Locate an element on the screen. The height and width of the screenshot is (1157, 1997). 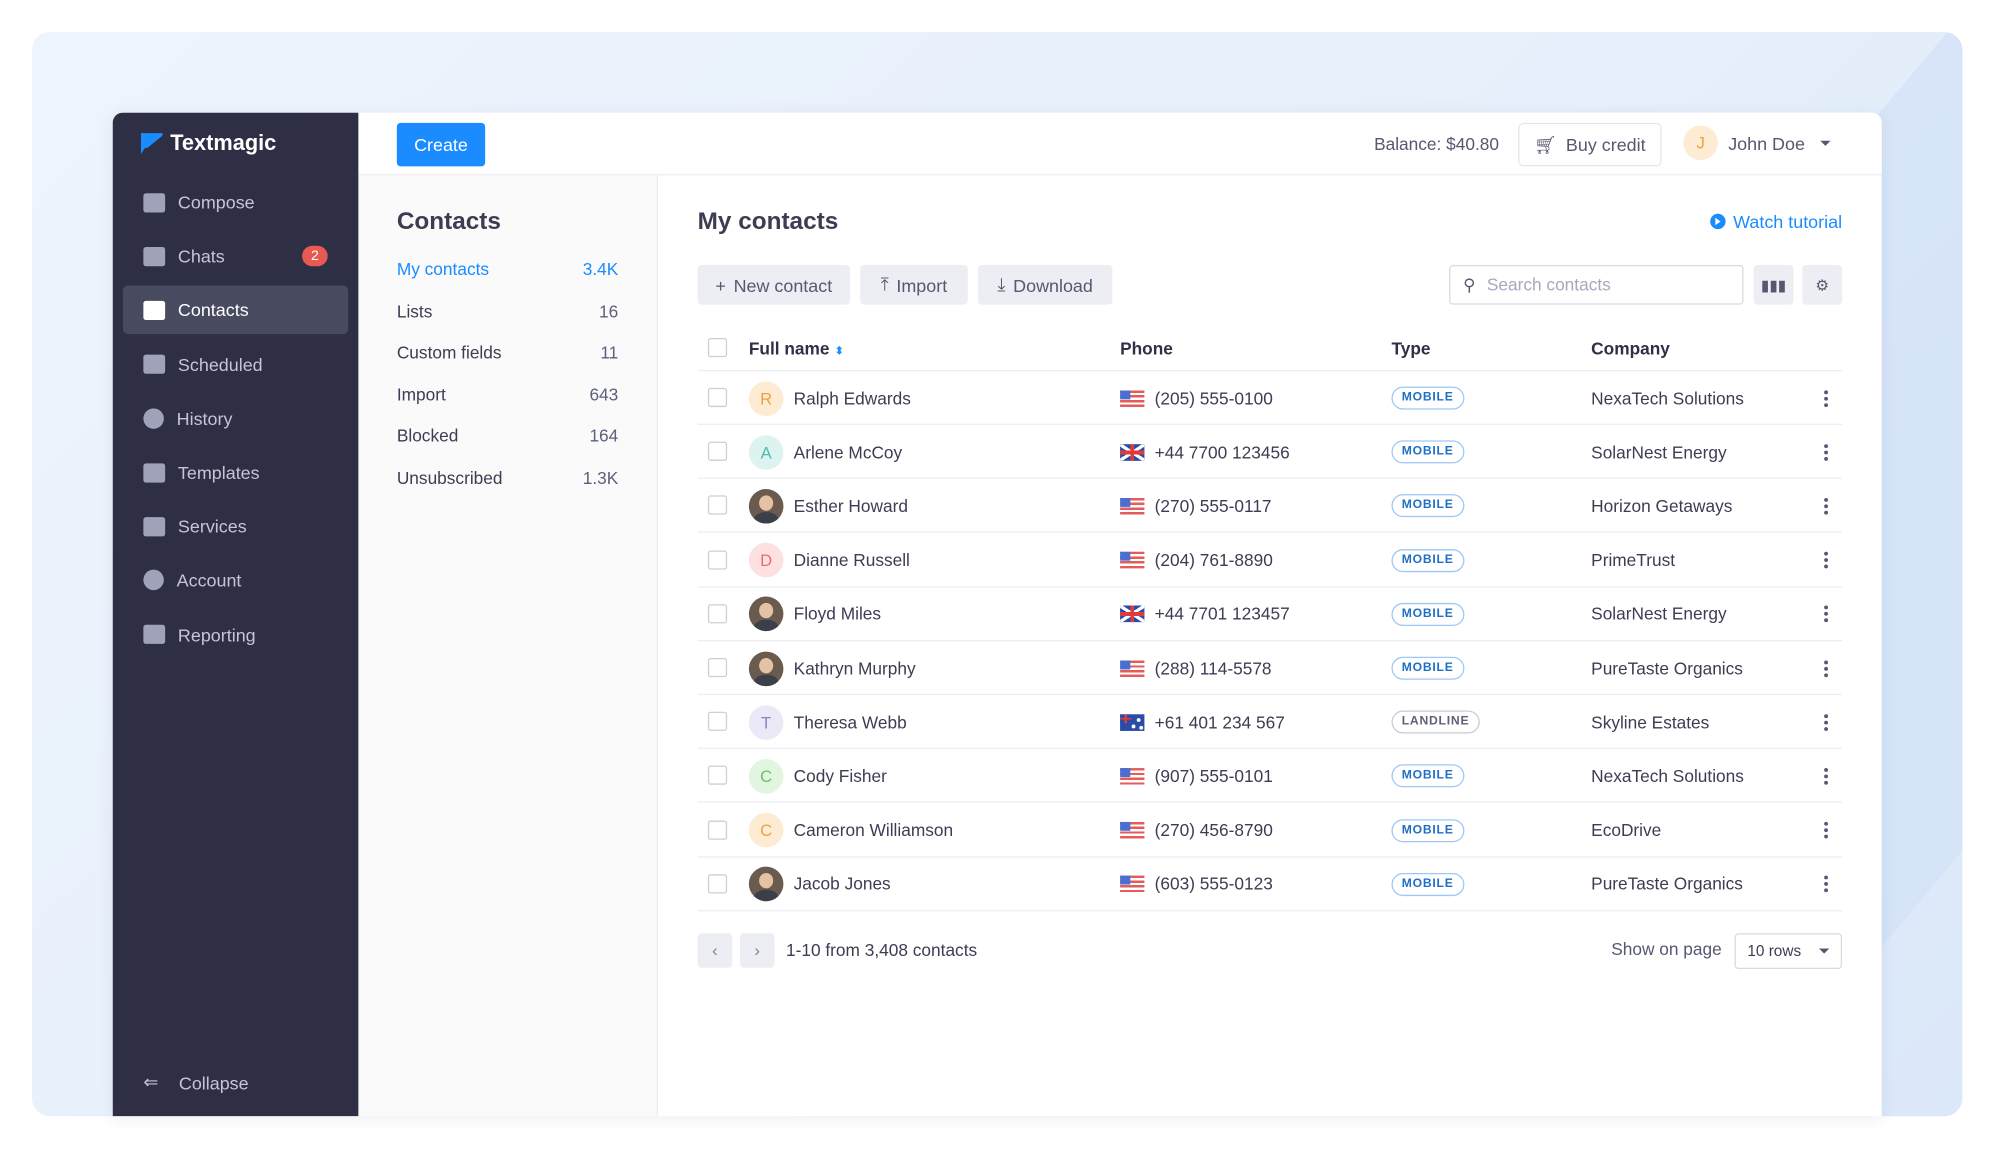
sidebar-item-chats: Chats 2 is located at coordinates (235, 256).